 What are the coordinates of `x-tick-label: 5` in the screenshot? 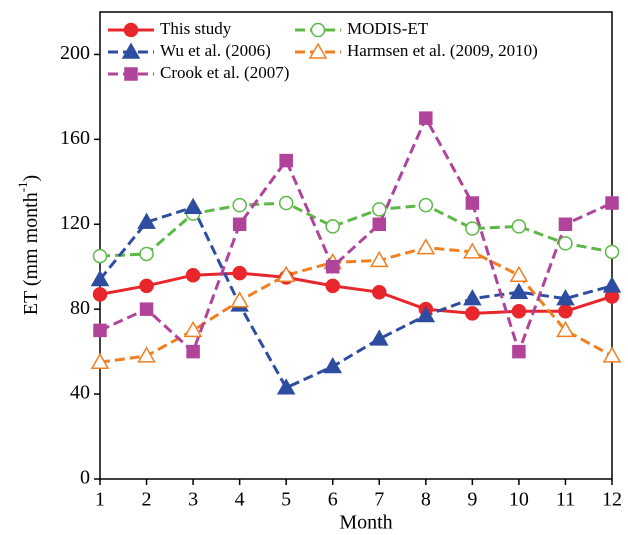 It's located at (286, 500).